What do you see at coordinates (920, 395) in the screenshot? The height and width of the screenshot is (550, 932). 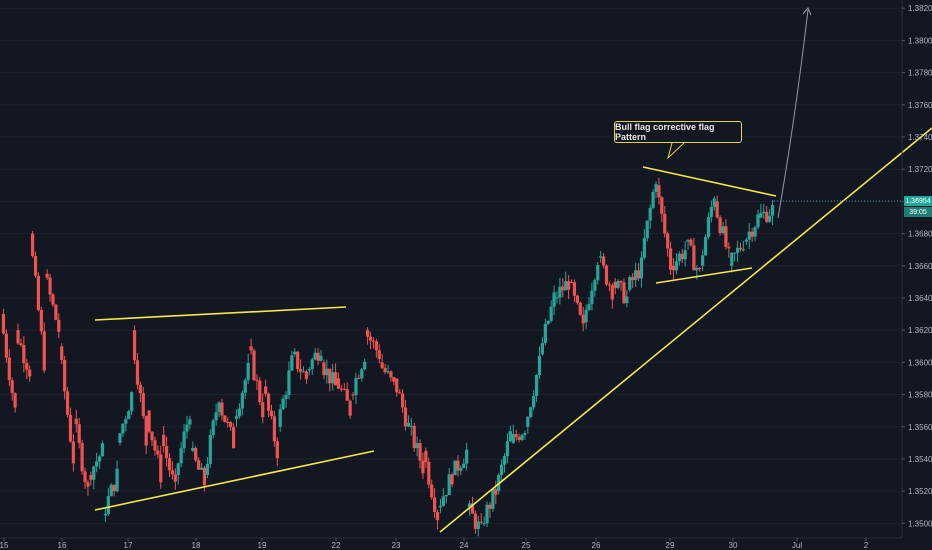 I see `y-tick-label: 1.35800` at bounding box center [920, 395].